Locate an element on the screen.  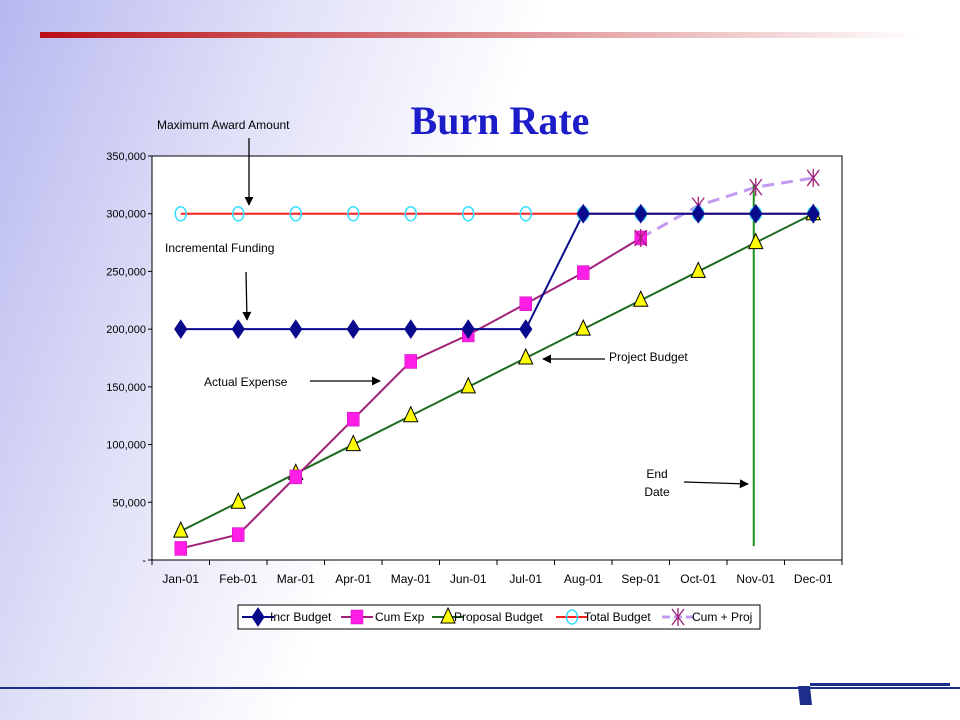
legend-marker-total-budget is located at coordinates (572, 617).